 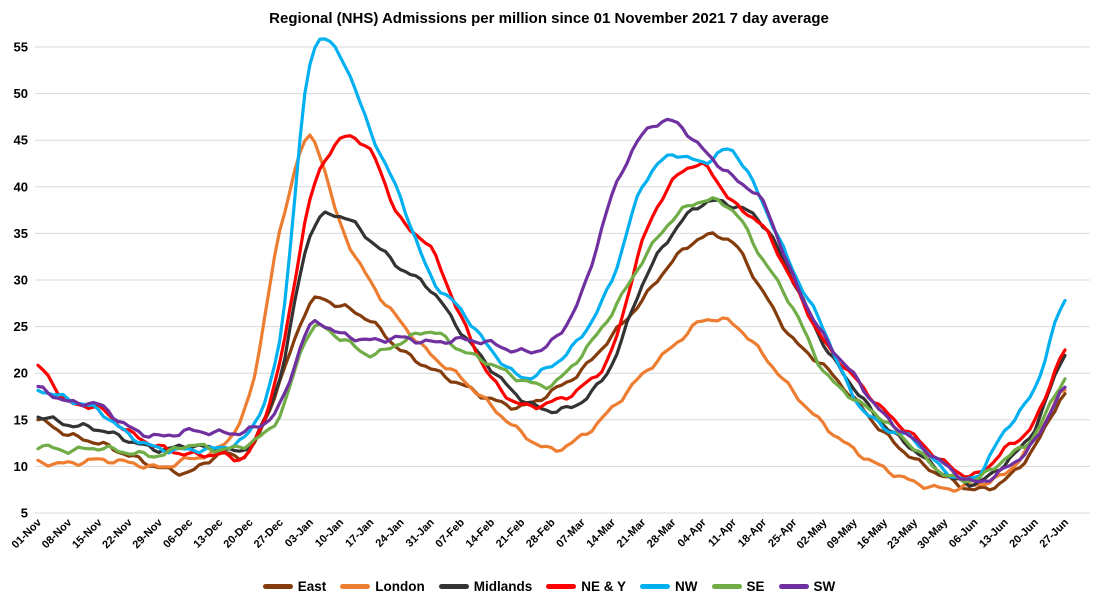 I want to click on y-axis-tick-label: 55, so click(x=21, y=47).